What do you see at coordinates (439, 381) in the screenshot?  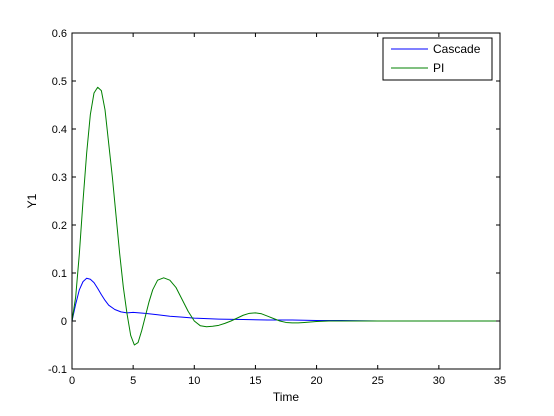 I see `x-tick-label: 30` at bounding box center [439, 381].